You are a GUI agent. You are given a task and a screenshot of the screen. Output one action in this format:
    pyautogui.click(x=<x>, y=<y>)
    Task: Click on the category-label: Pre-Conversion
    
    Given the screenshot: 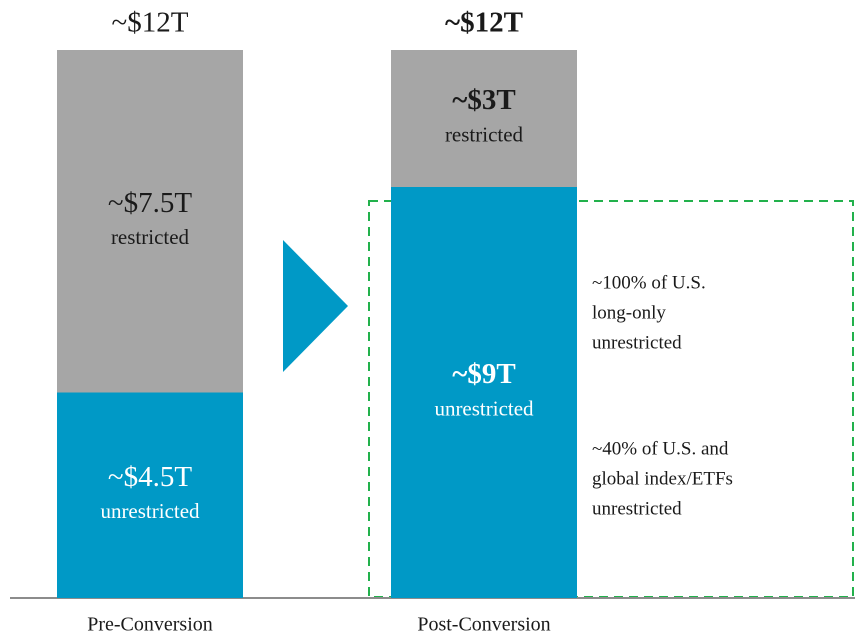 What is the action you would take?
    pyautogui.click(x=150, y=625)
    